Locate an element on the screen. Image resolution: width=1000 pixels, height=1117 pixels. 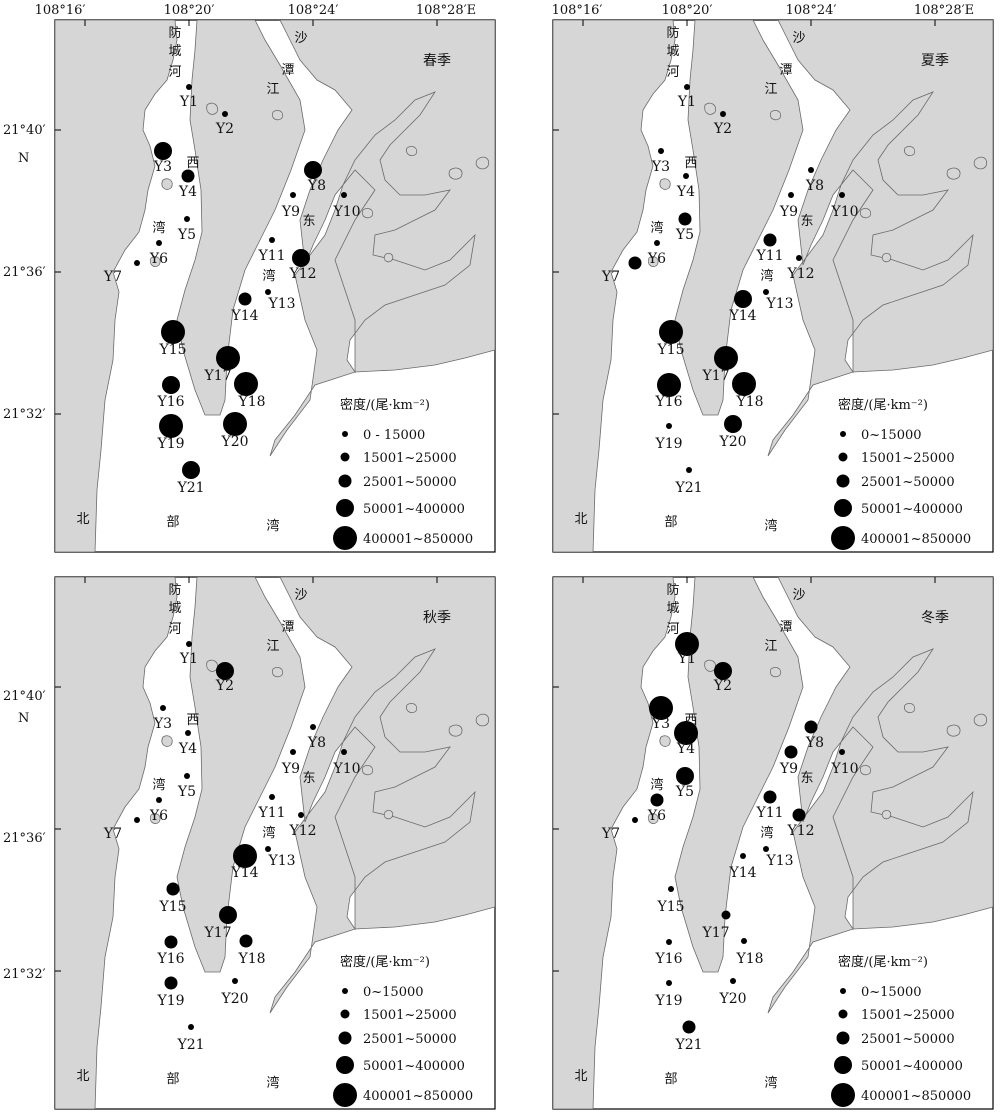
lon-tick-label: 108°20′ is located at coordinates (189, 10).